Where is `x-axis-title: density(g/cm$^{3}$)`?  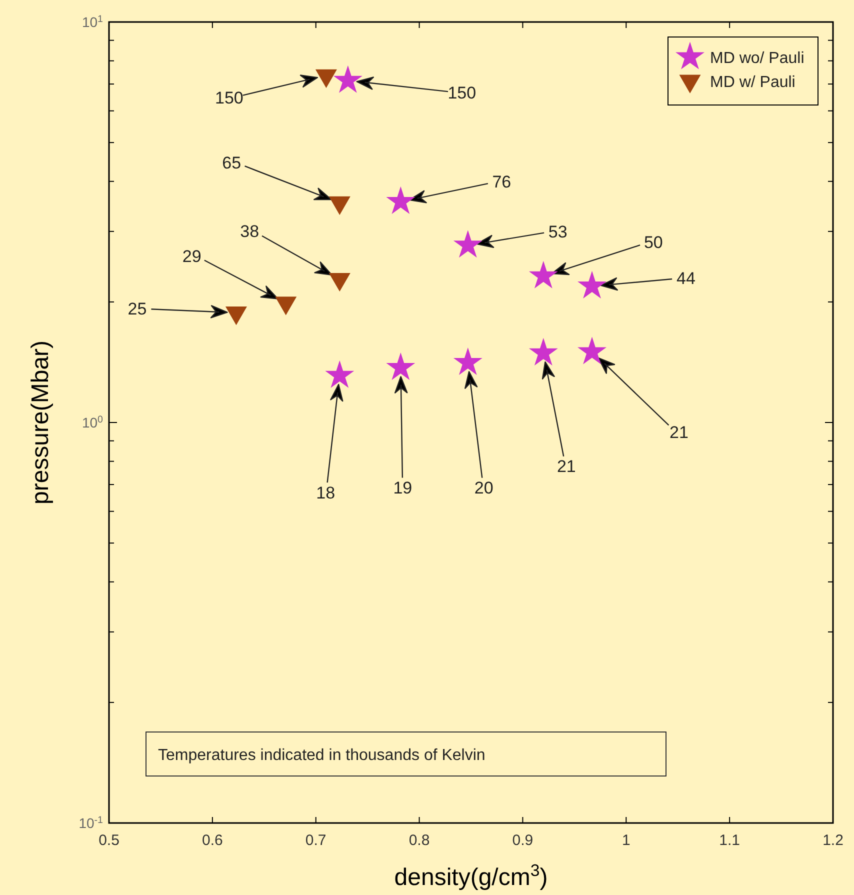
x-axis-title: density(g/cm$^{3}$) is located at coordinates (471, 875).